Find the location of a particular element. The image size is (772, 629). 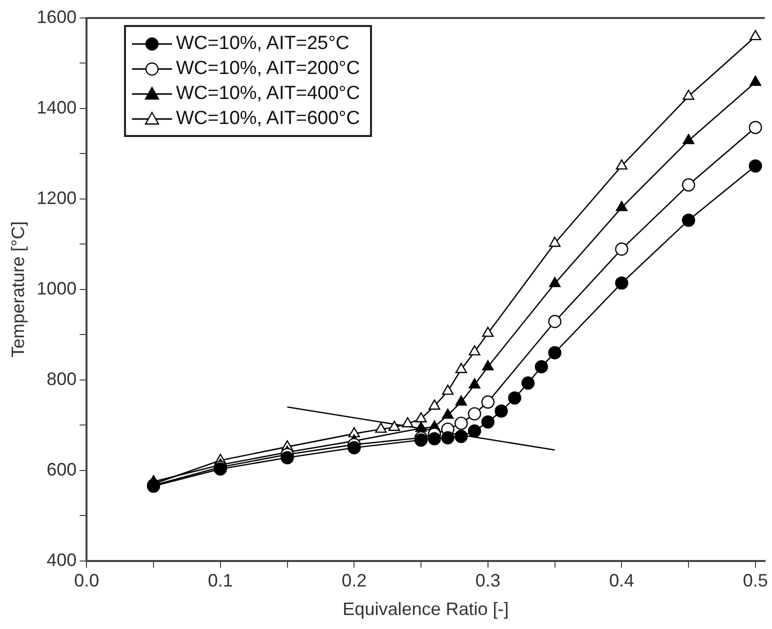

y-tick-label: 1000 is located at coordinates (56, 288).